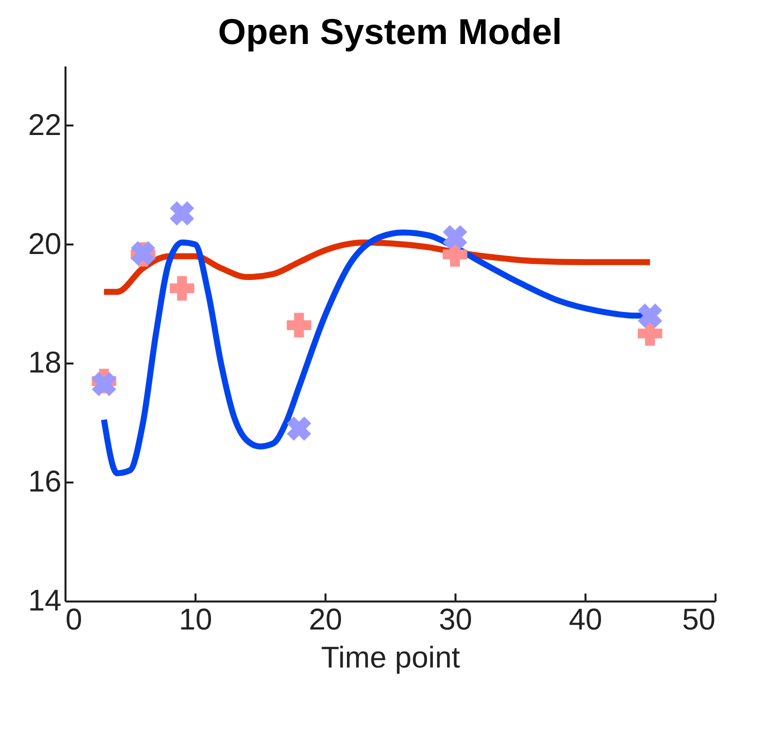 This screenshot has width=764, height=729. What do you see at coordinates (585, 620) in the screenshot?
I see `x-tick-label: 40` at bounding box center [585, 620].